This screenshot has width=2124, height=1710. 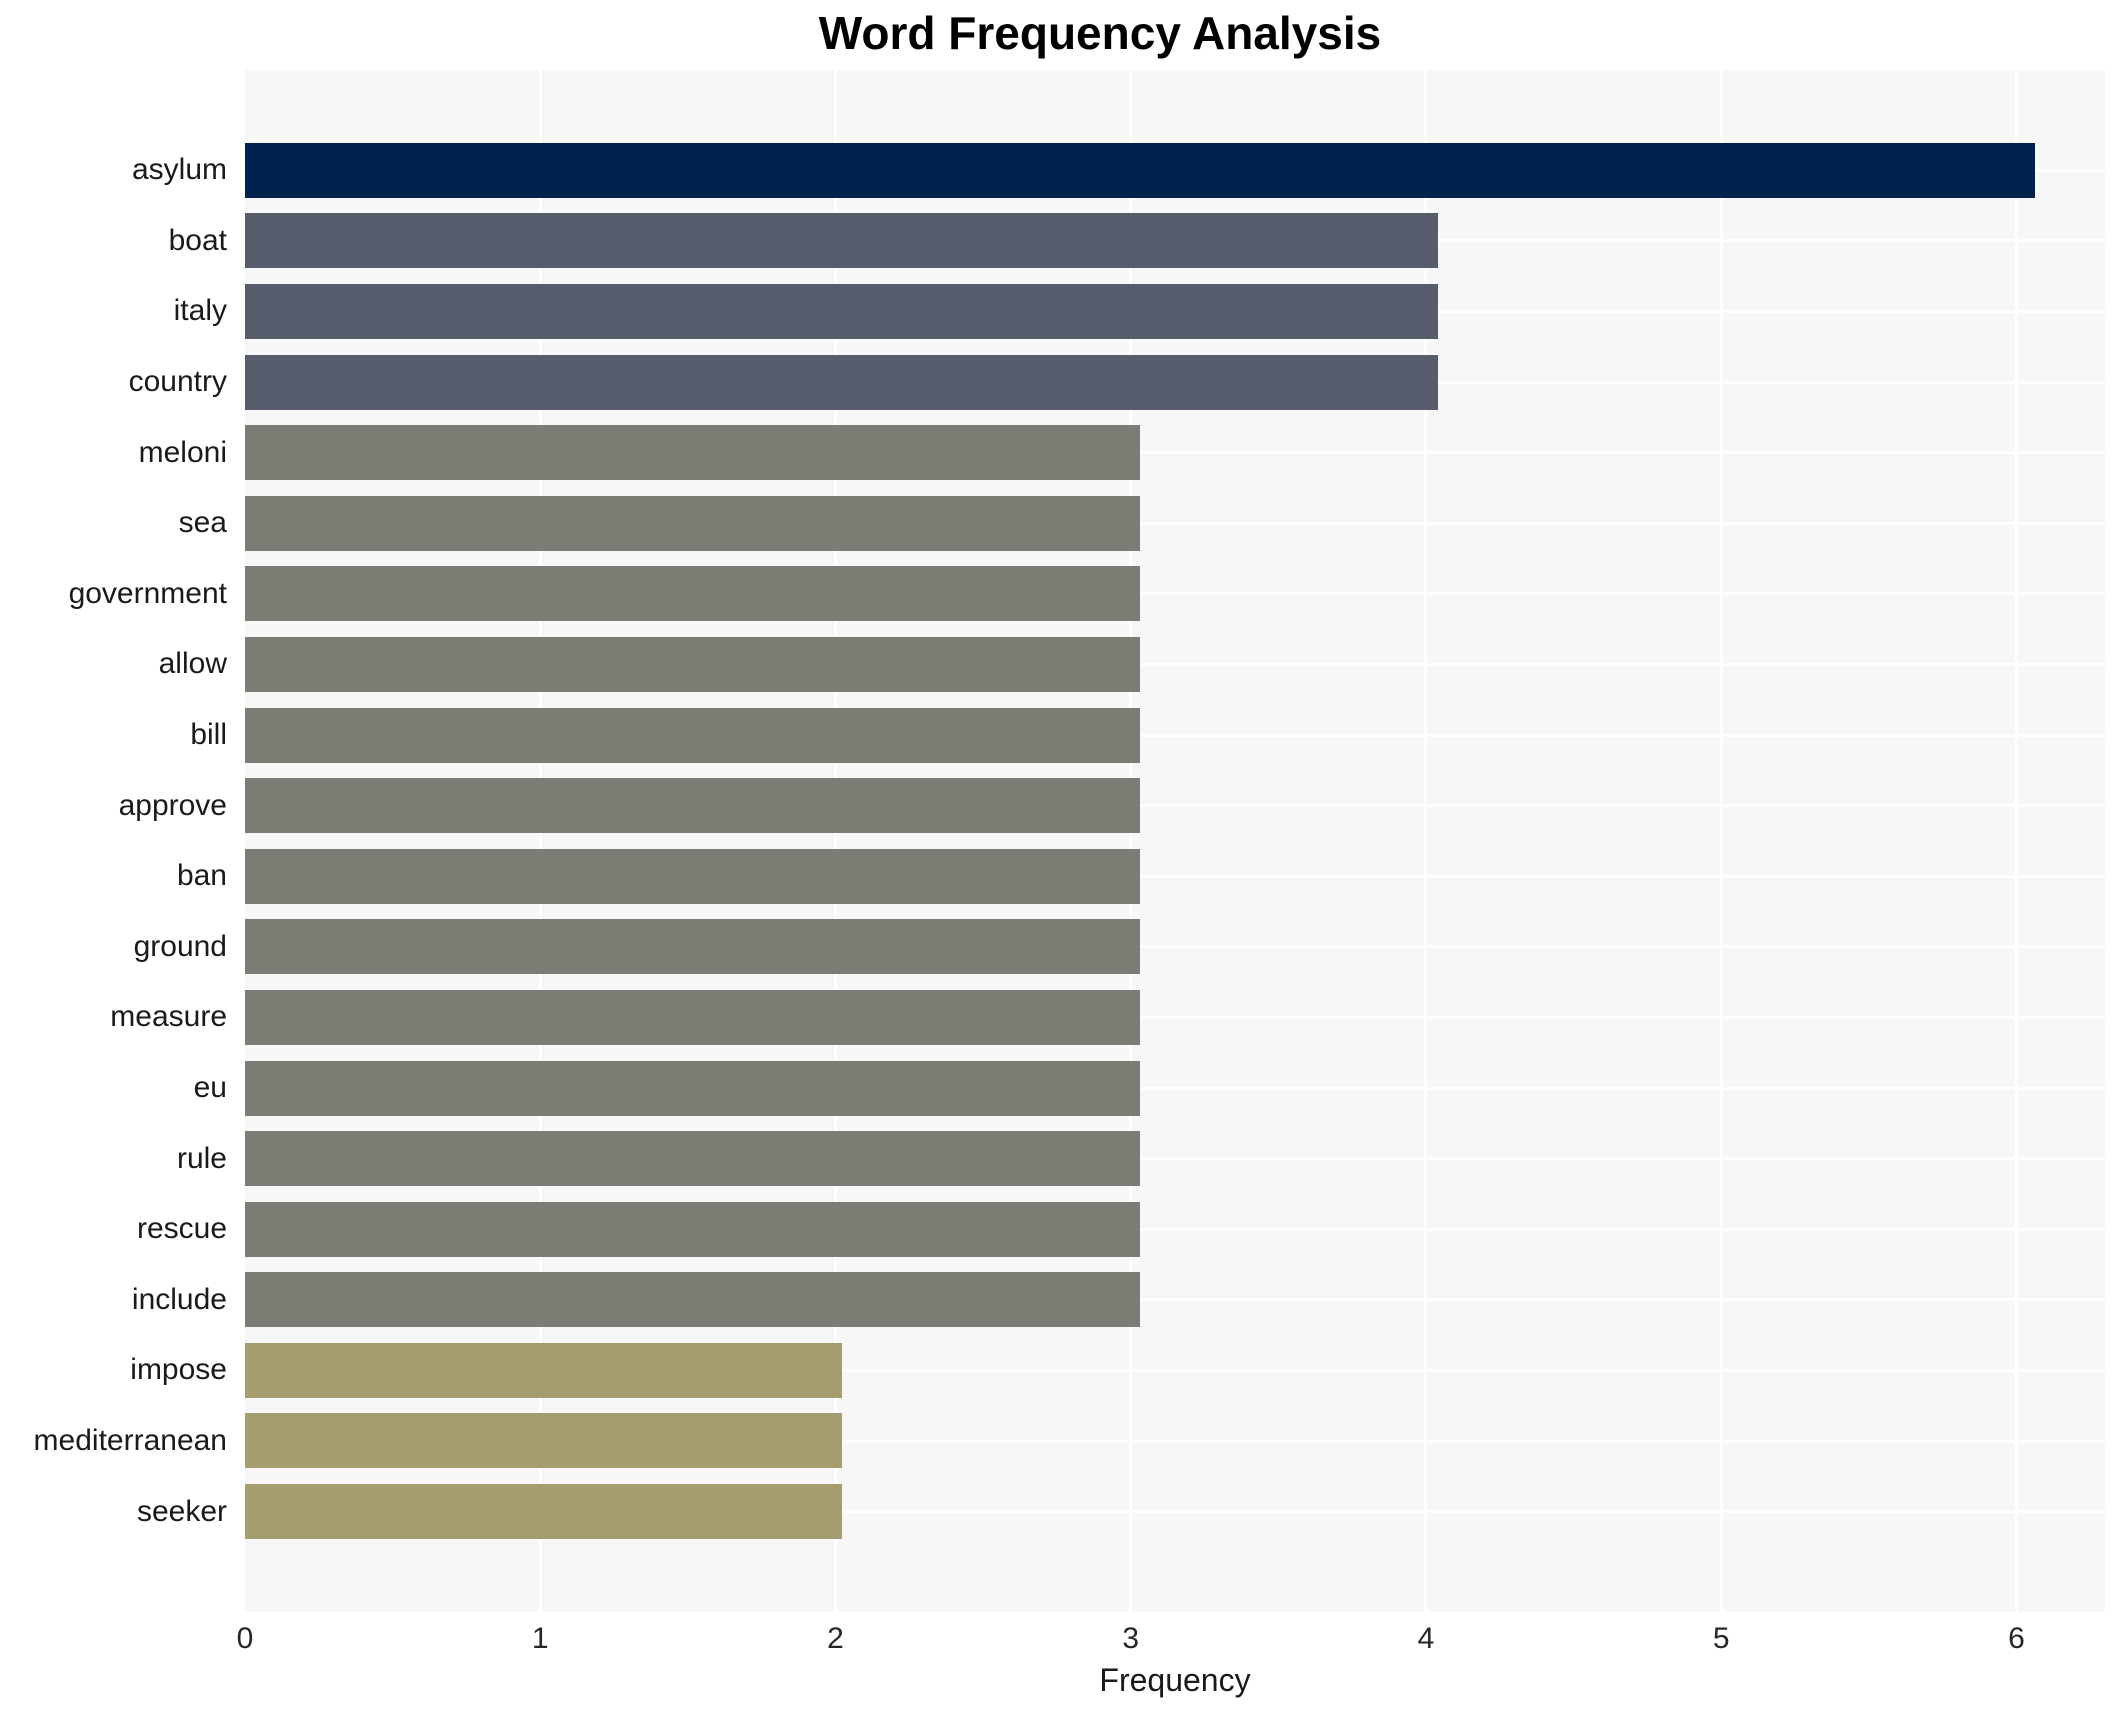 What do you see at coordinates (201, 876) in the screenshot?
I see `category-label: ban` at bounding box center [201, 876].